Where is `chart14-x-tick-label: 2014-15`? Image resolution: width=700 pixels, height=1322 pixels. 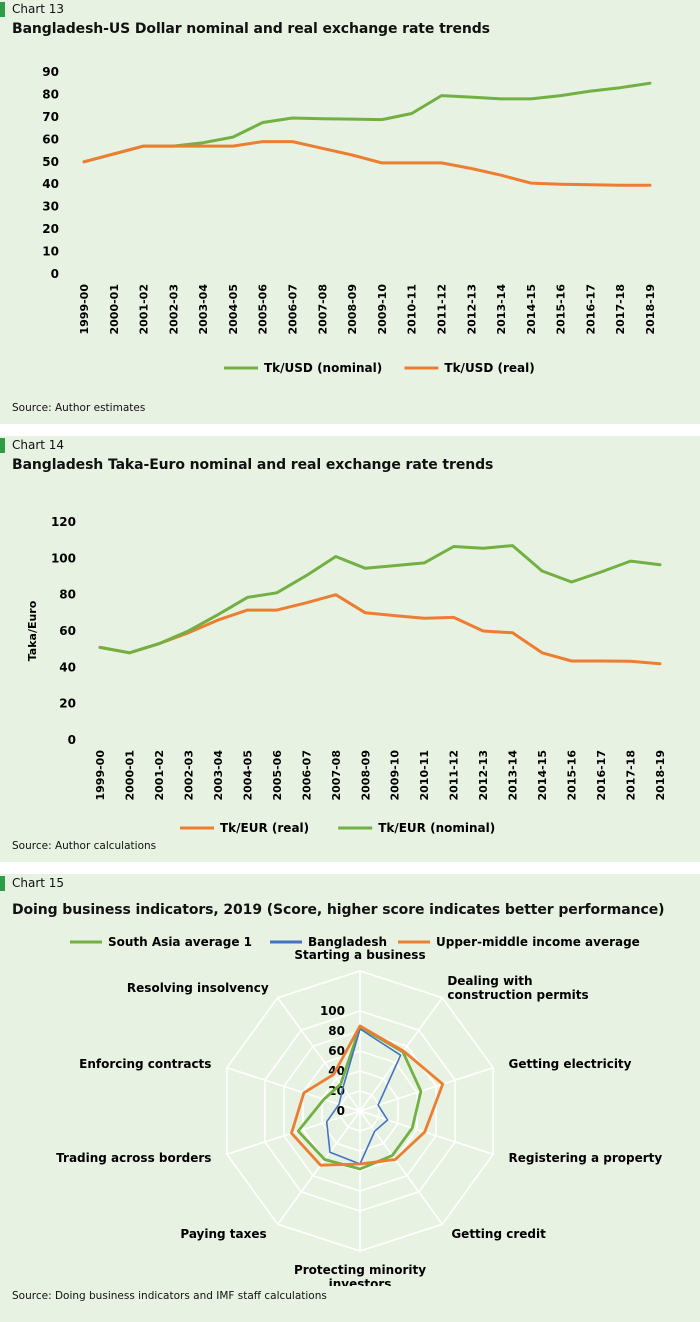 chart14-x-tick-label: 2014-15 is located at coordinates (542, 775).